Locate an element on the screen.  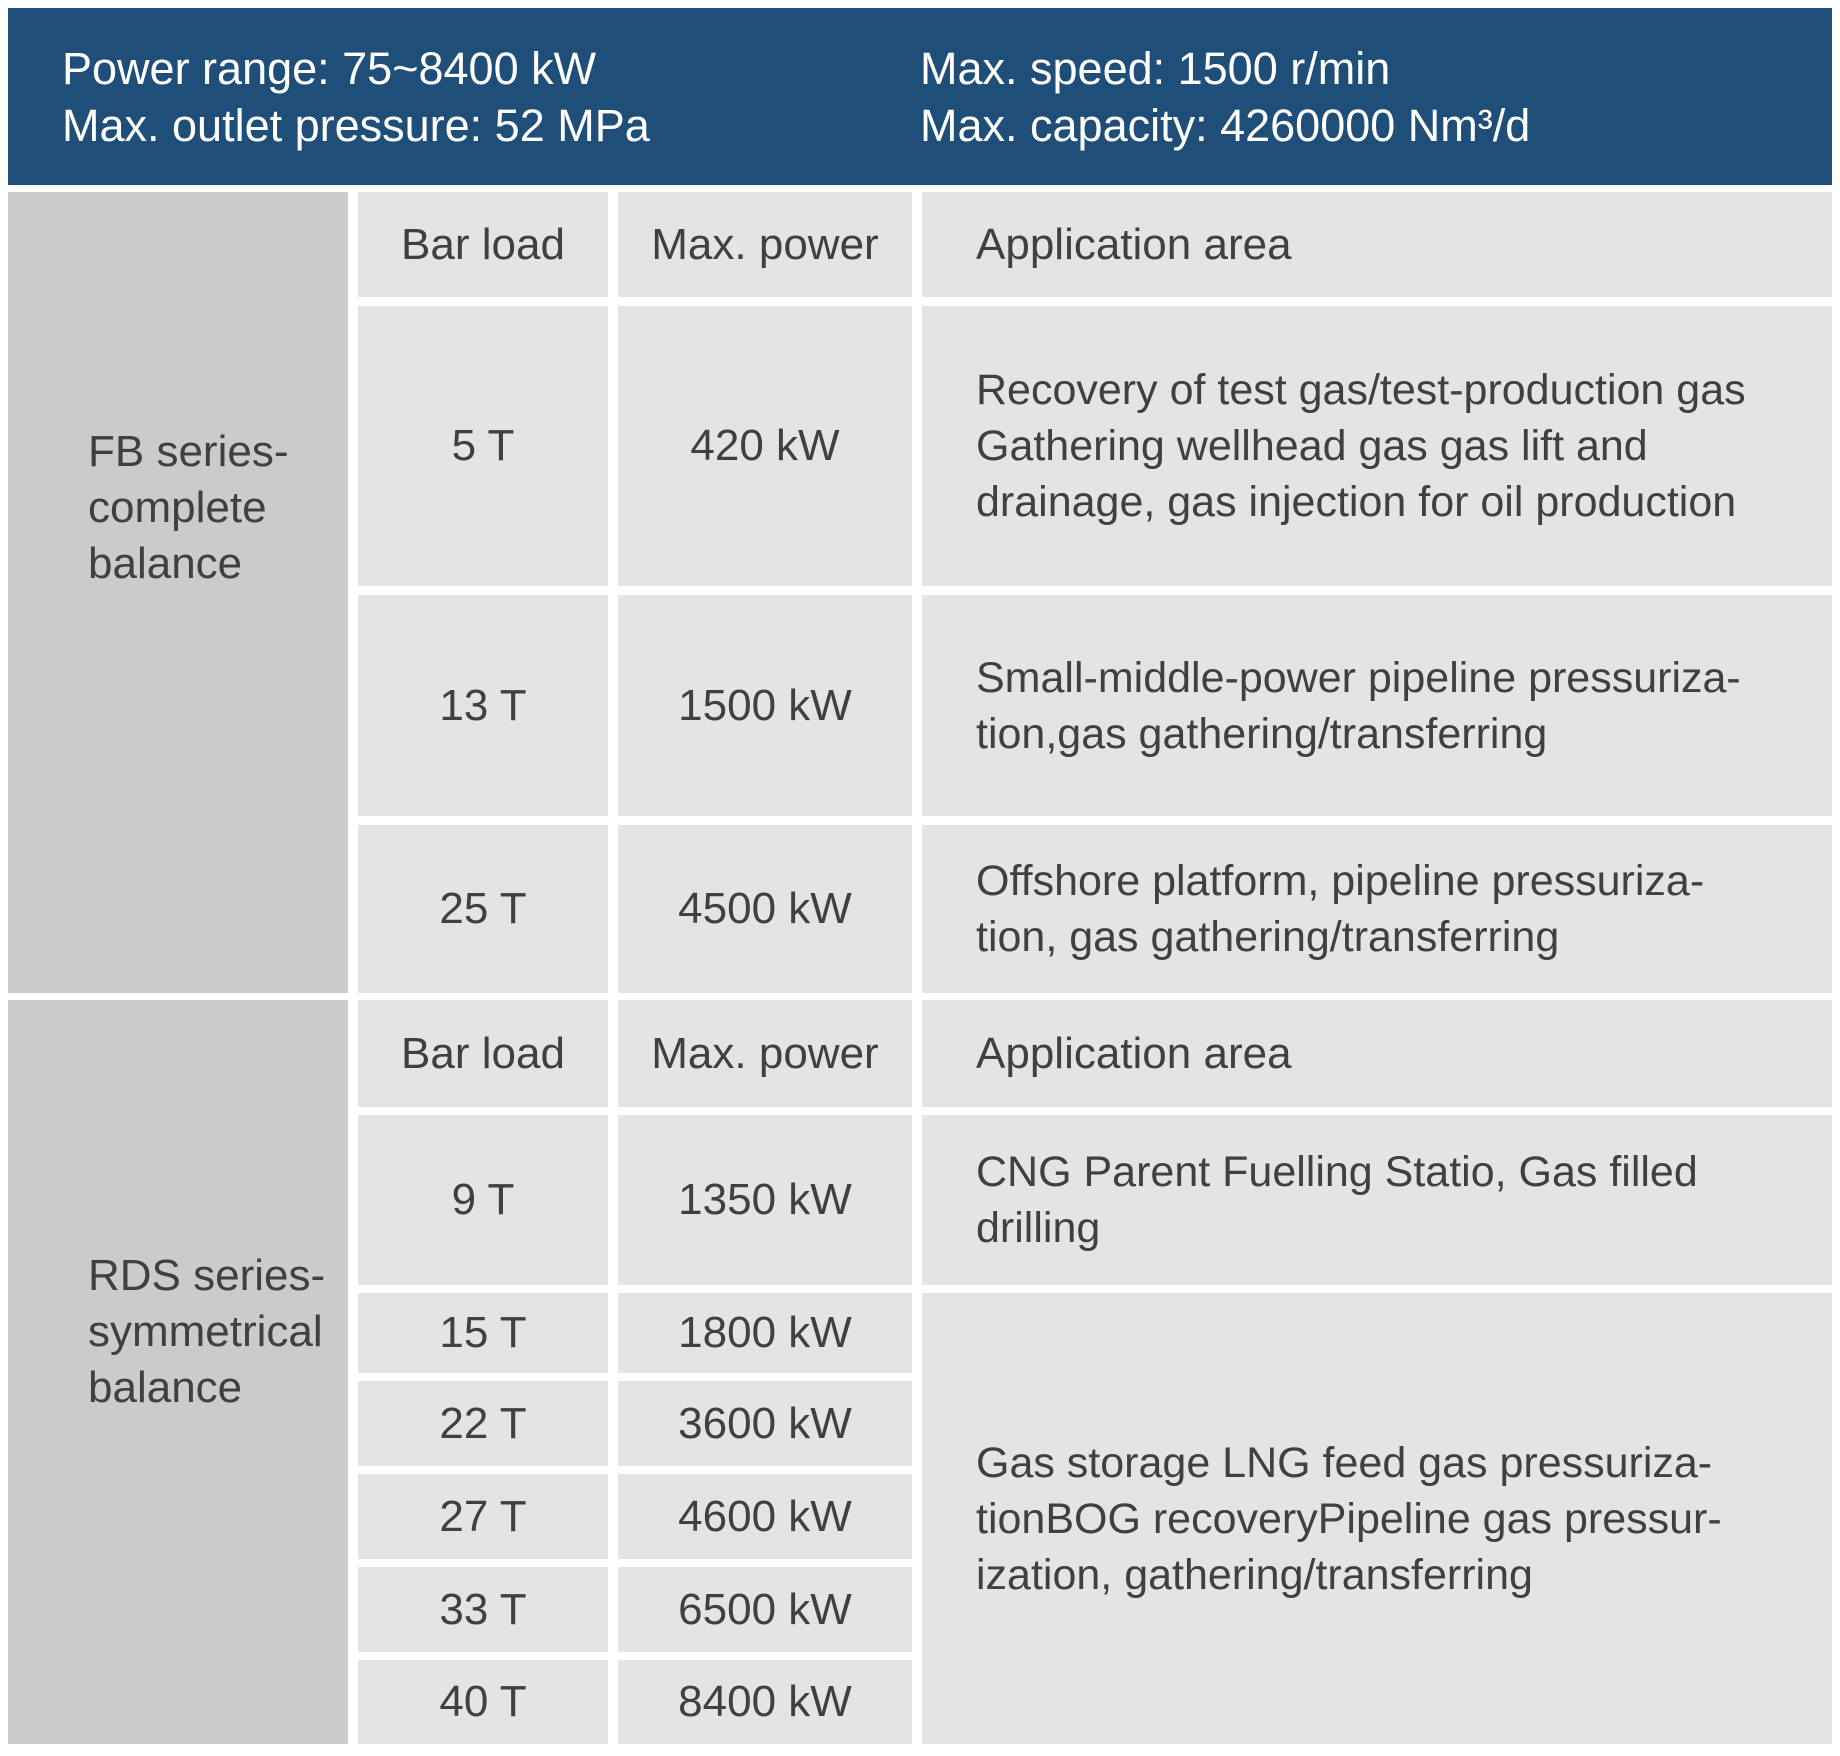
rds-row-22t-bar-load: 22 T is located at coordinates (483, 1423).